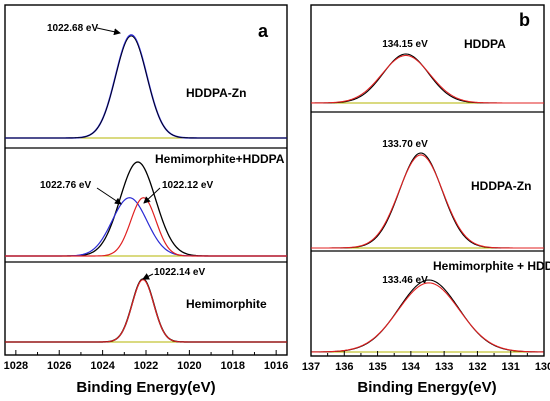 This screenshot has width=550, height=401. Describe the element at coordinates (226, 304) in the screenshot. I see `panel-a-sample-label: Hemimorphite` at that location.